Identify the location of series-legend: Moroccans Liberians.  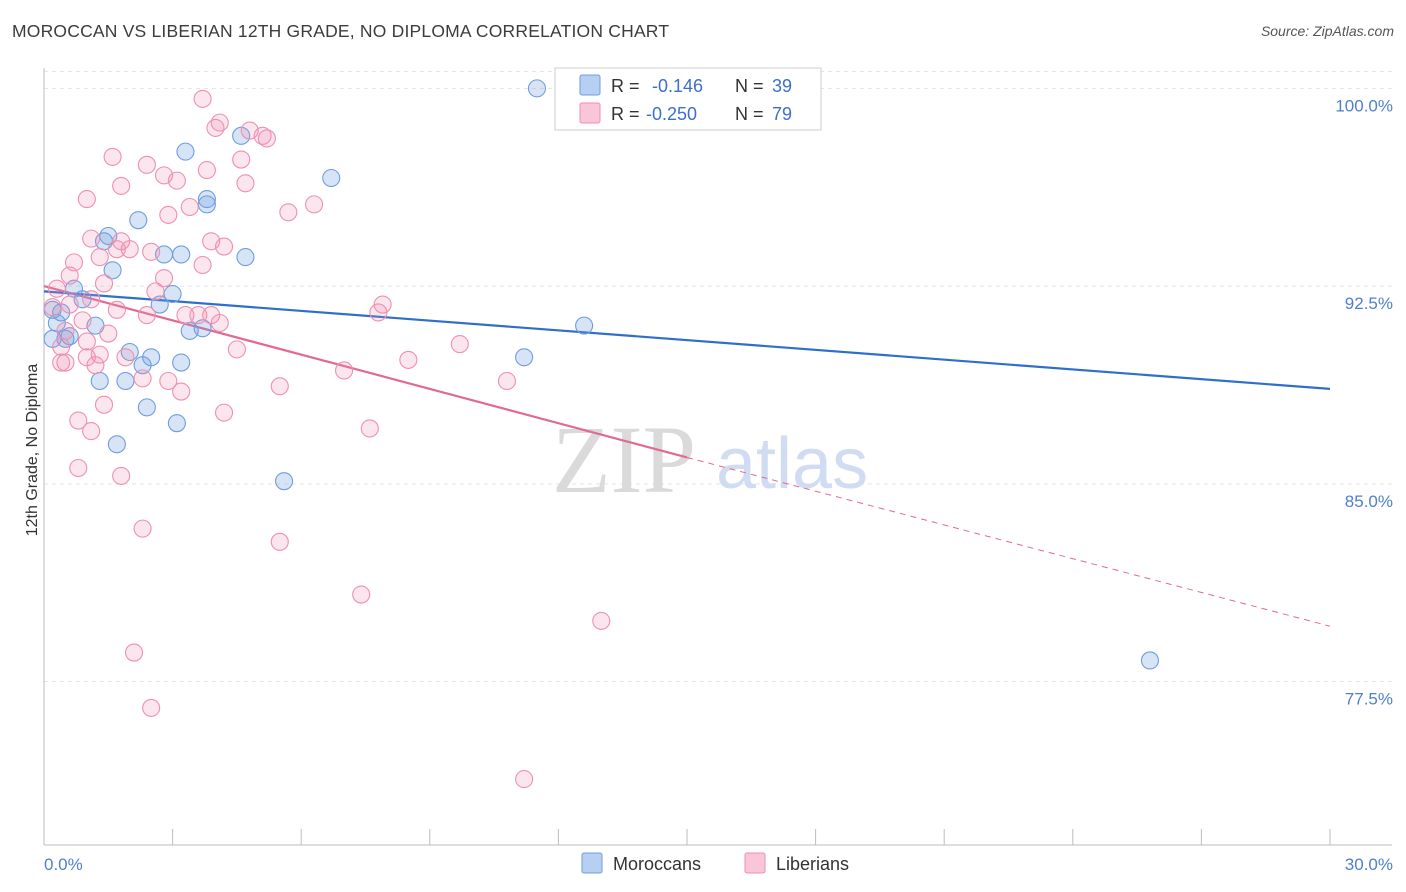
(715, 863).